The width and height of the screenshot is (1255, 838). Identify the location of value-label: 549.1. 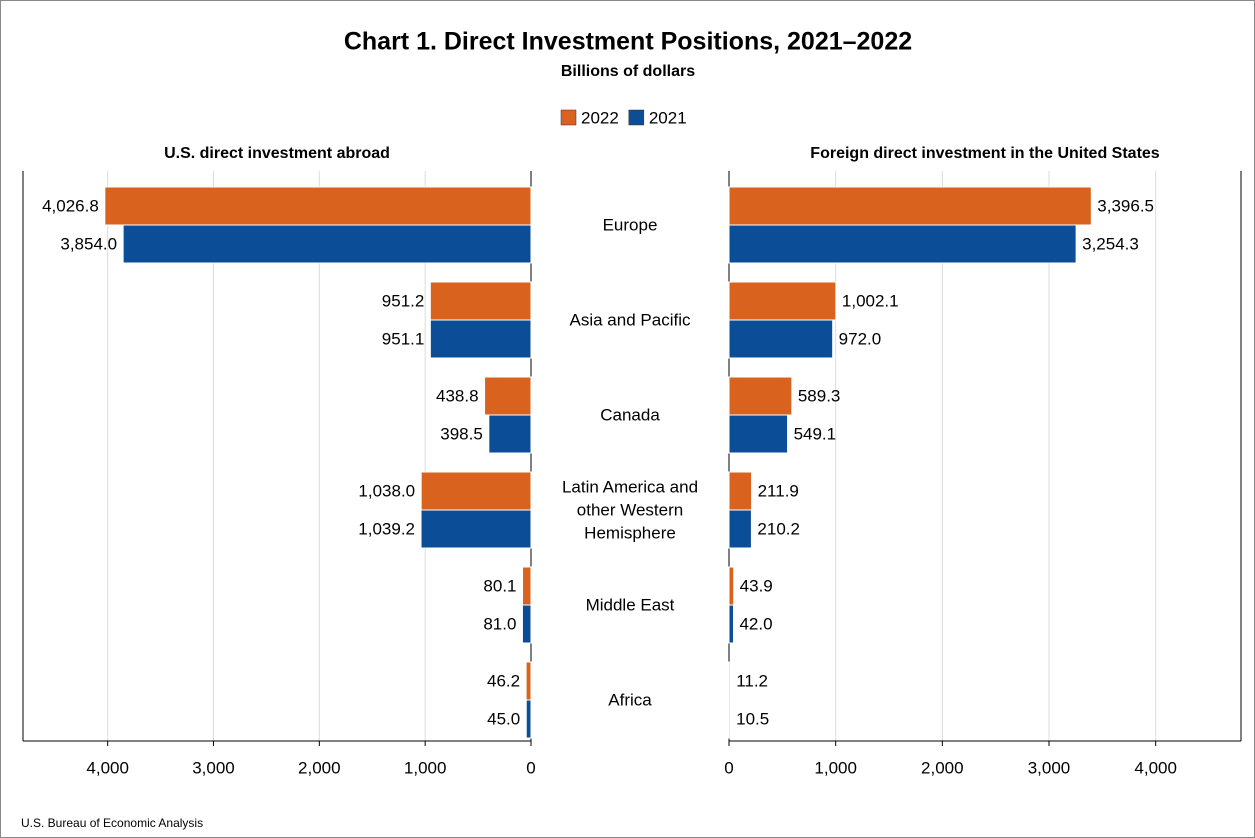
(815, 433).